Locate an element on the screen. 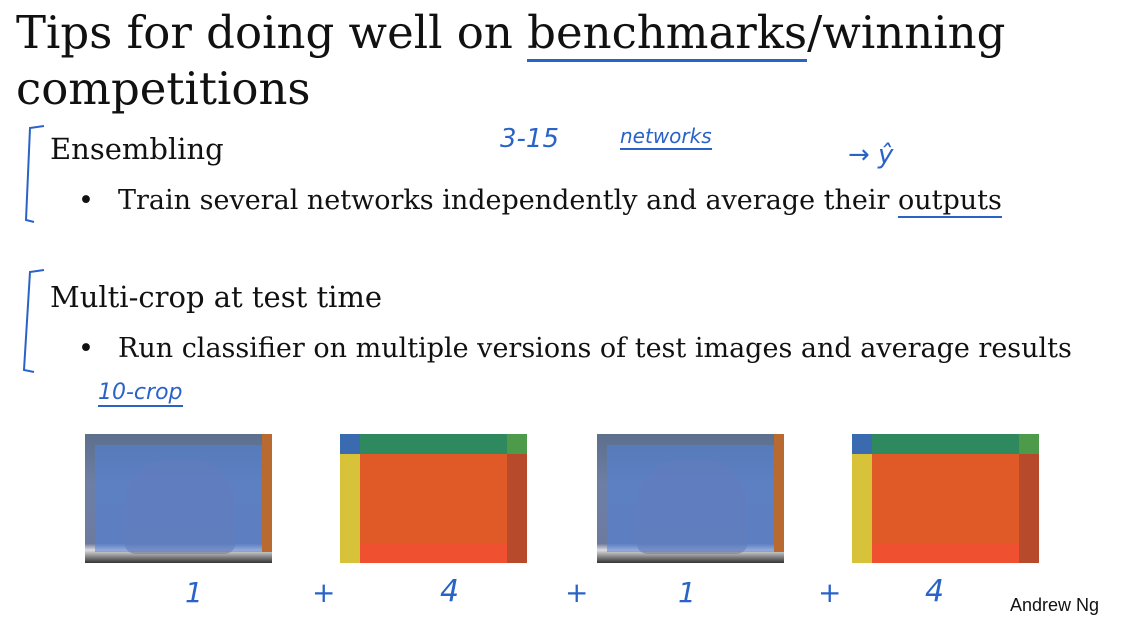 Image resolution: width=1121 pixels, height=621 pixels. annotation-range: 3-15 is located at coordinates (530, 139).